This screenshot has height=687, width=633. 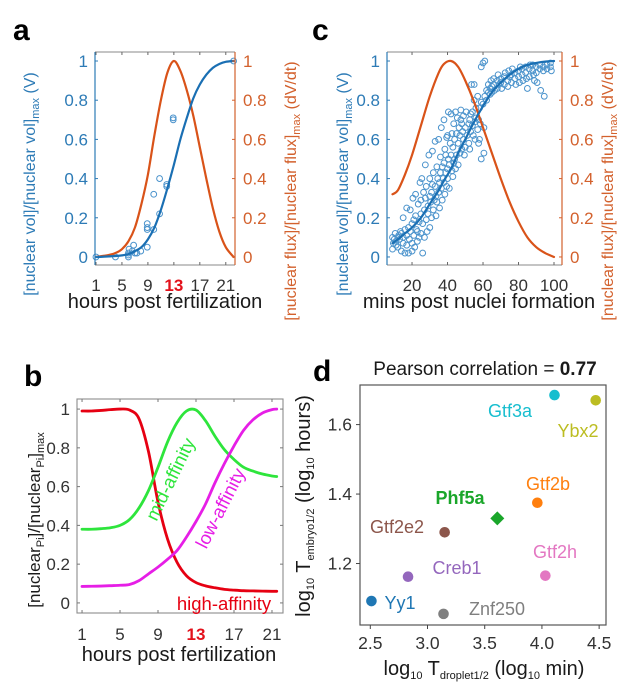 I want to click on x-axis-label-c: mins post nuclei formation, so click(x=479, y=302).